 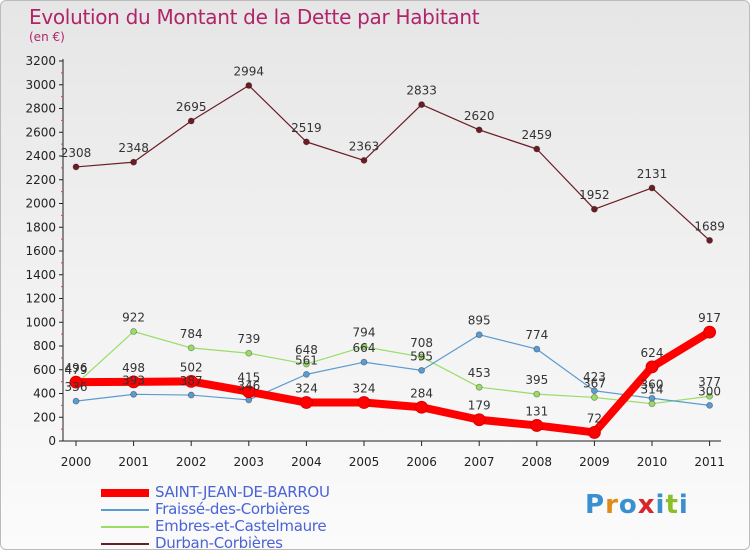 What do you see at coordinates (191, 107) in the screenshot?
I see `data-label: 2695` at bounding box center [191, 107].